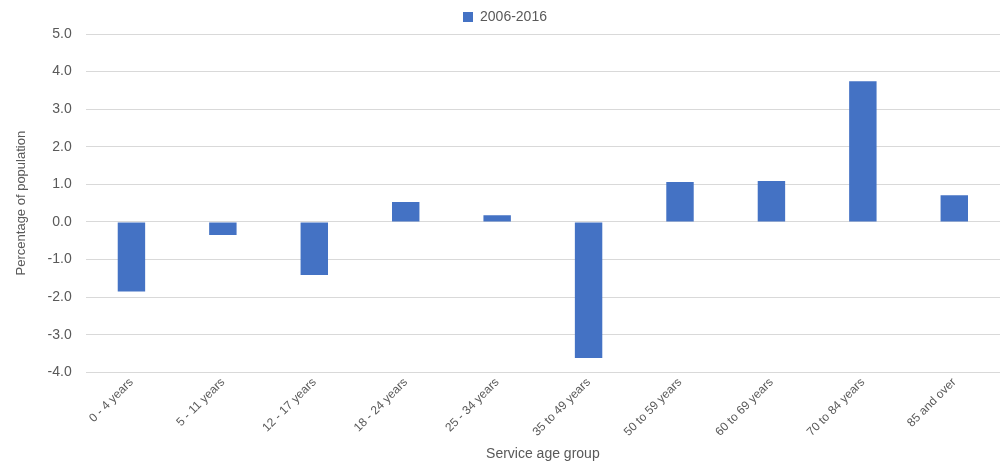 The image size is (1008, 471). What do you see at coordinates (59, 258) in the screenshot?
I see `y-tick-label: -1.0` at bounding box center [59, 258].